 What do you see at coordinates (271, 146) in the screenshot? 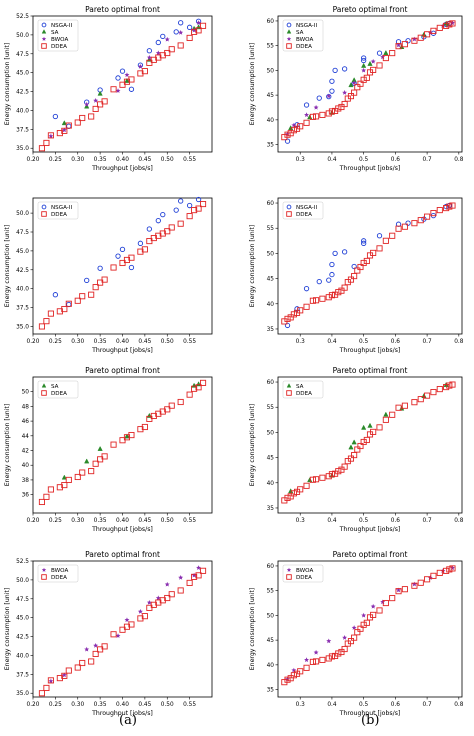
I see `y-tick-label: 35` at bounding box center [271, 146].